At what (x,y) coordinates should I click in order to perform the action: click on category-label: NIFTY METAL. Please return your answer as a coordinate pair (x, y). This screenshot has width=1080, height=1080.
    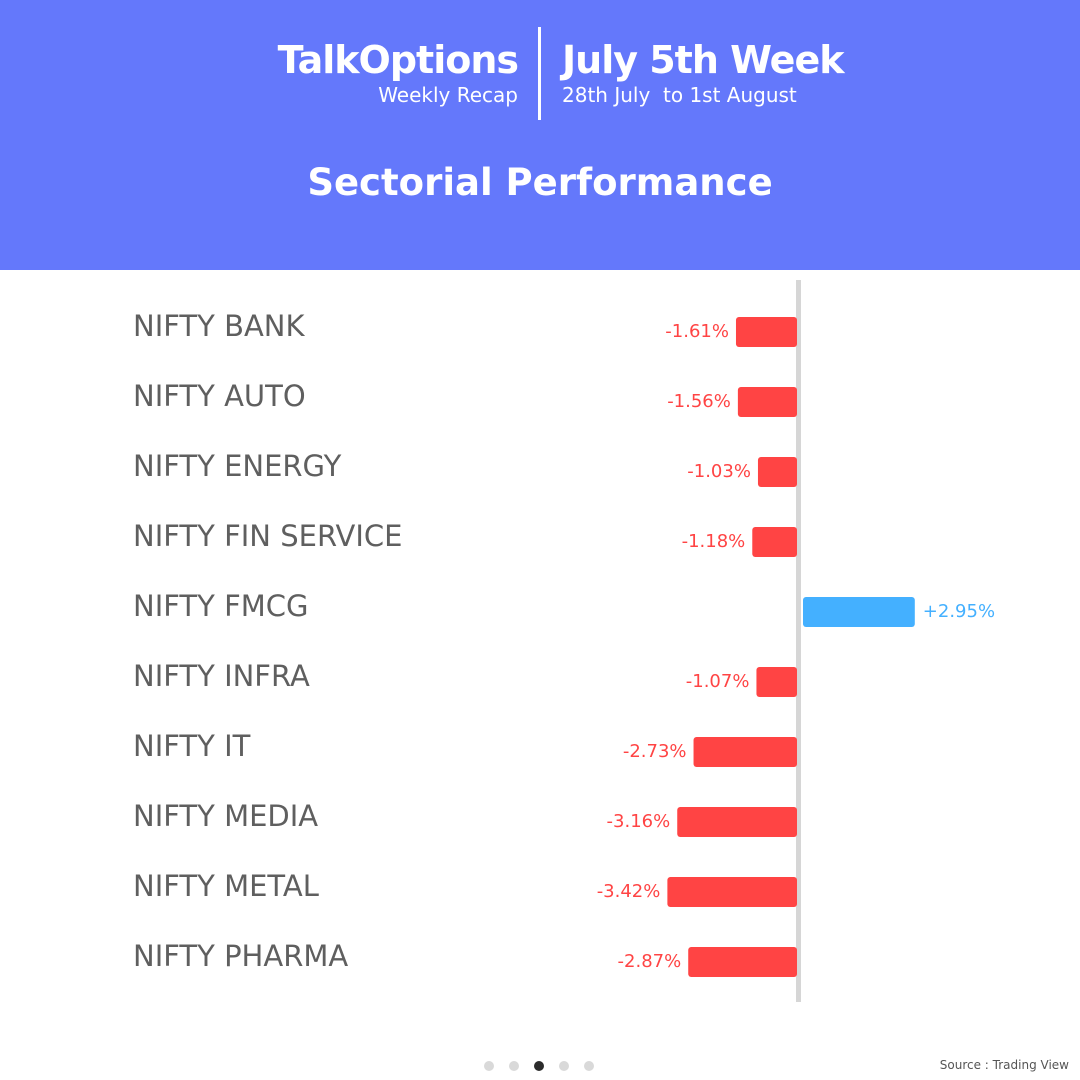
    Looking at the image, I should click on (226, 886).